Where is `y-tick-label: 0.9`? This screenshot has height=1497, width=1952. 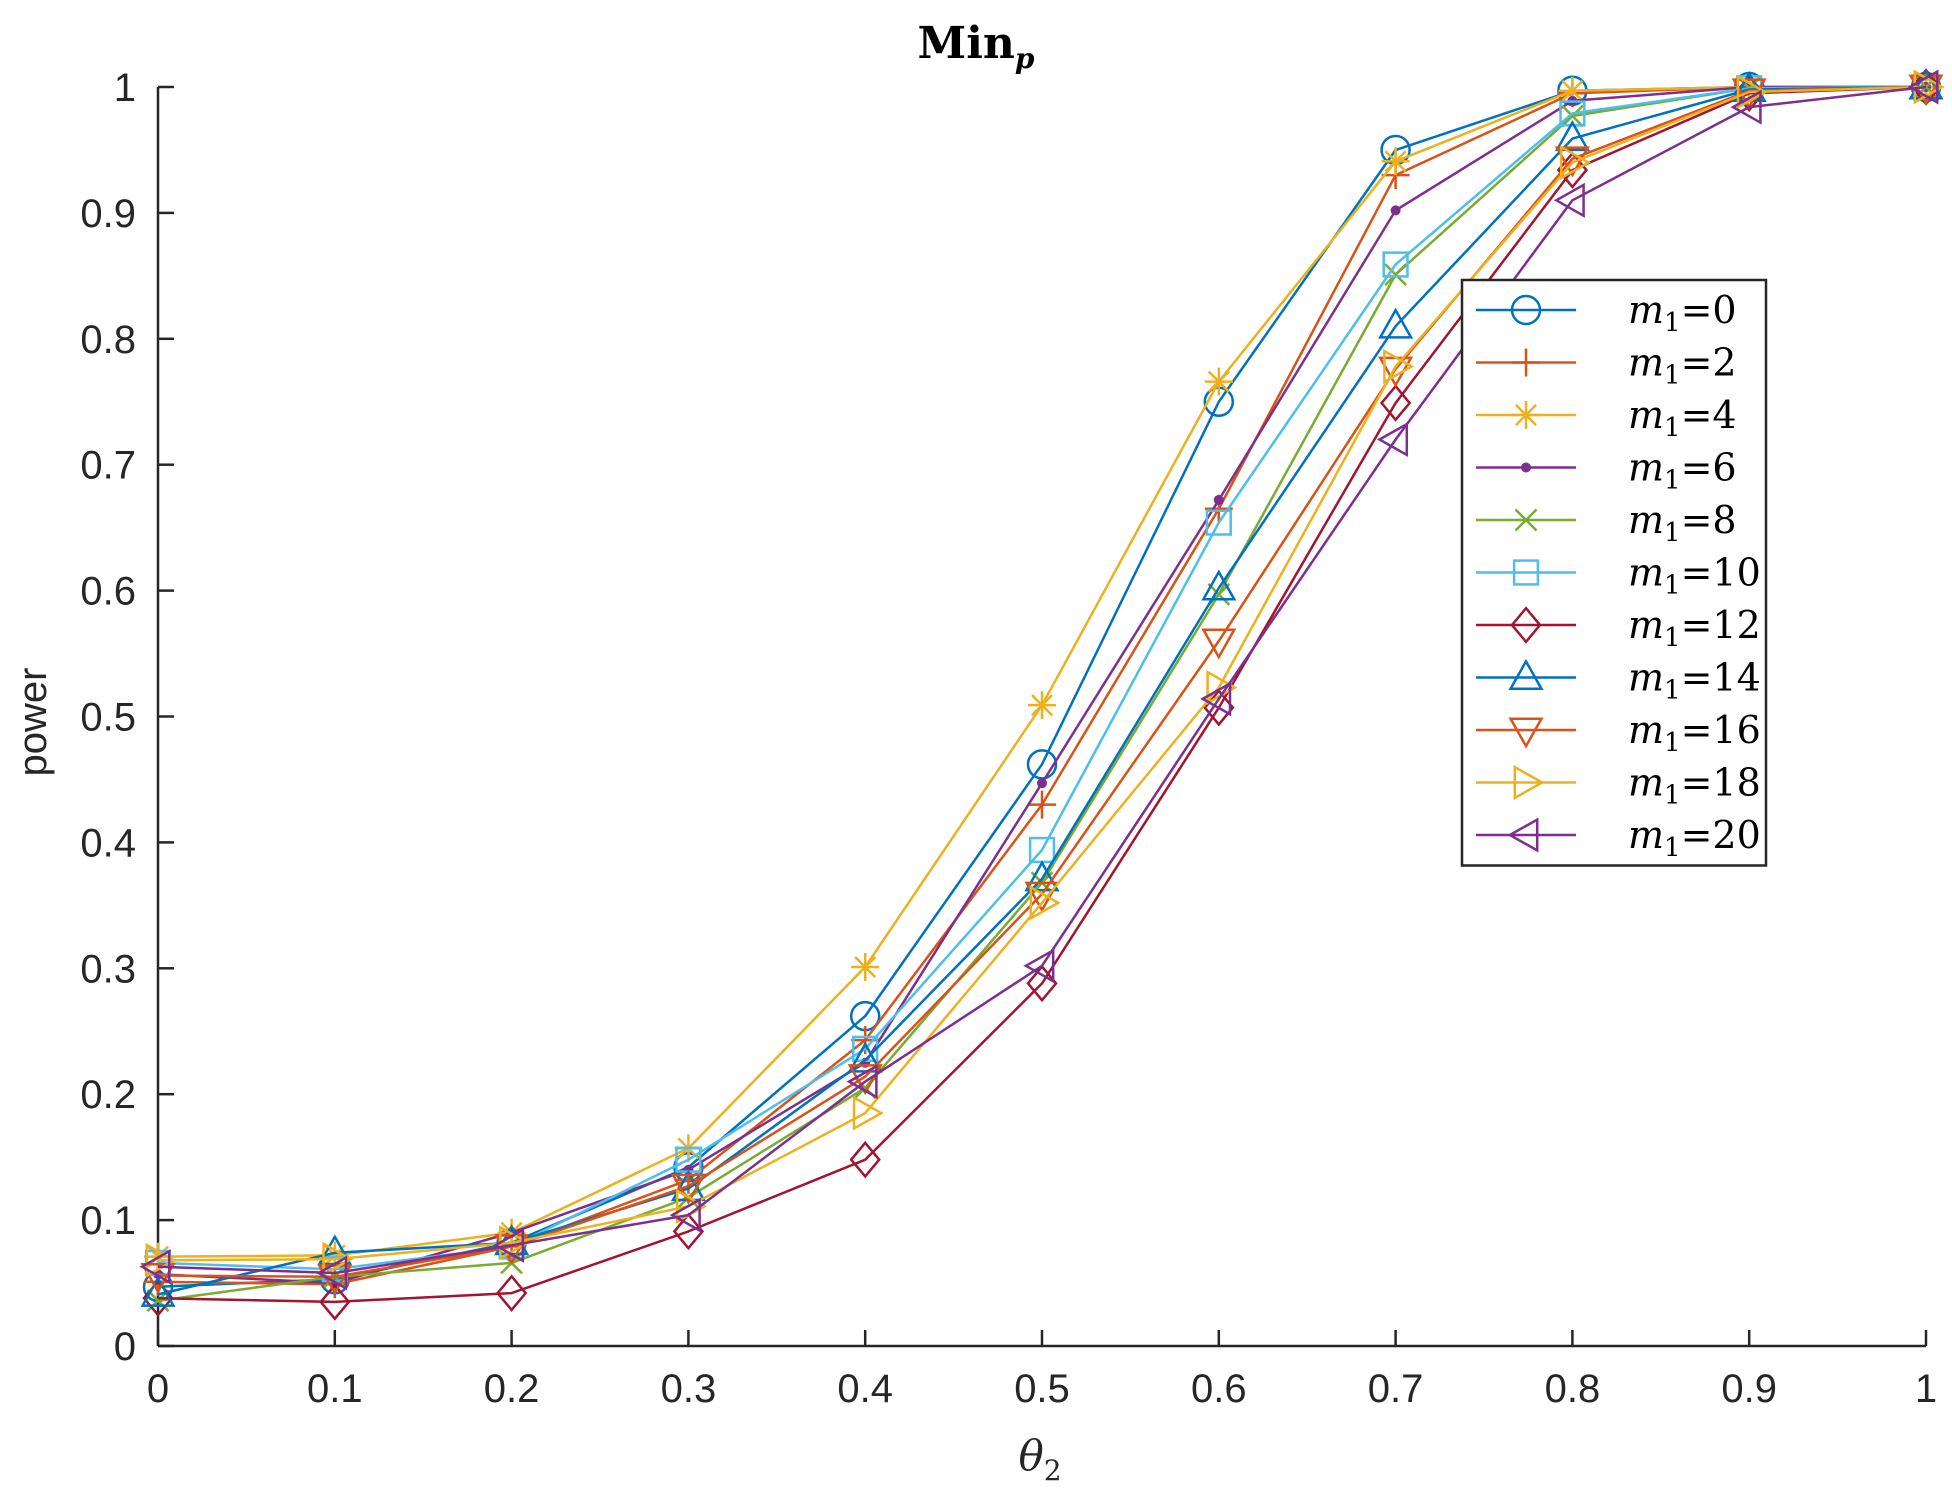 y-tick-label: 0.9 is located at coordinates (108, 214).